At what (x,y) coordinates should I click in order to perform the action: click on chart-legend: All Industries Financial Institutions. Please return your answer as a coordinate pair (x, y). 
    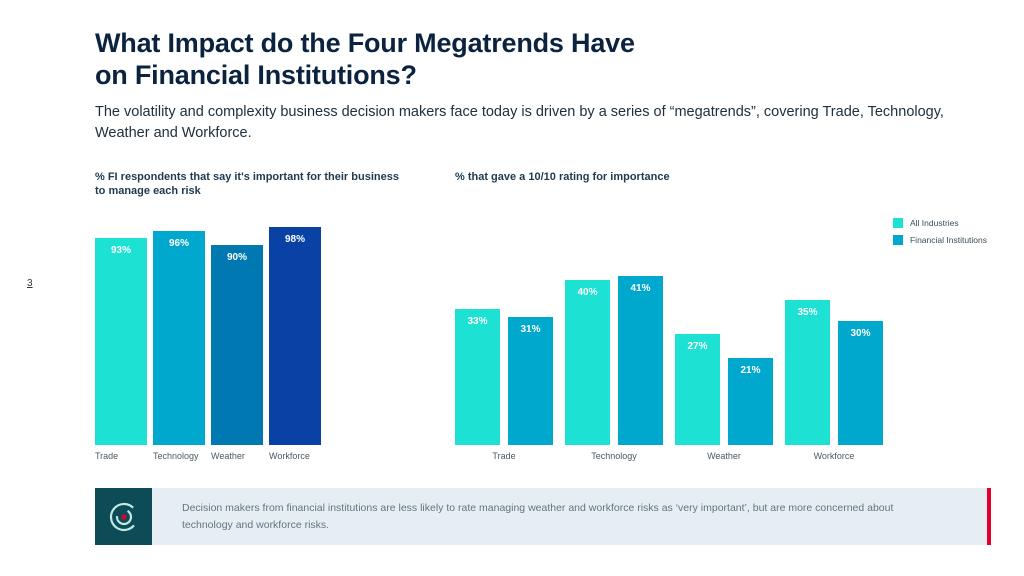
    Looking at the image, I should click on (939, 235).